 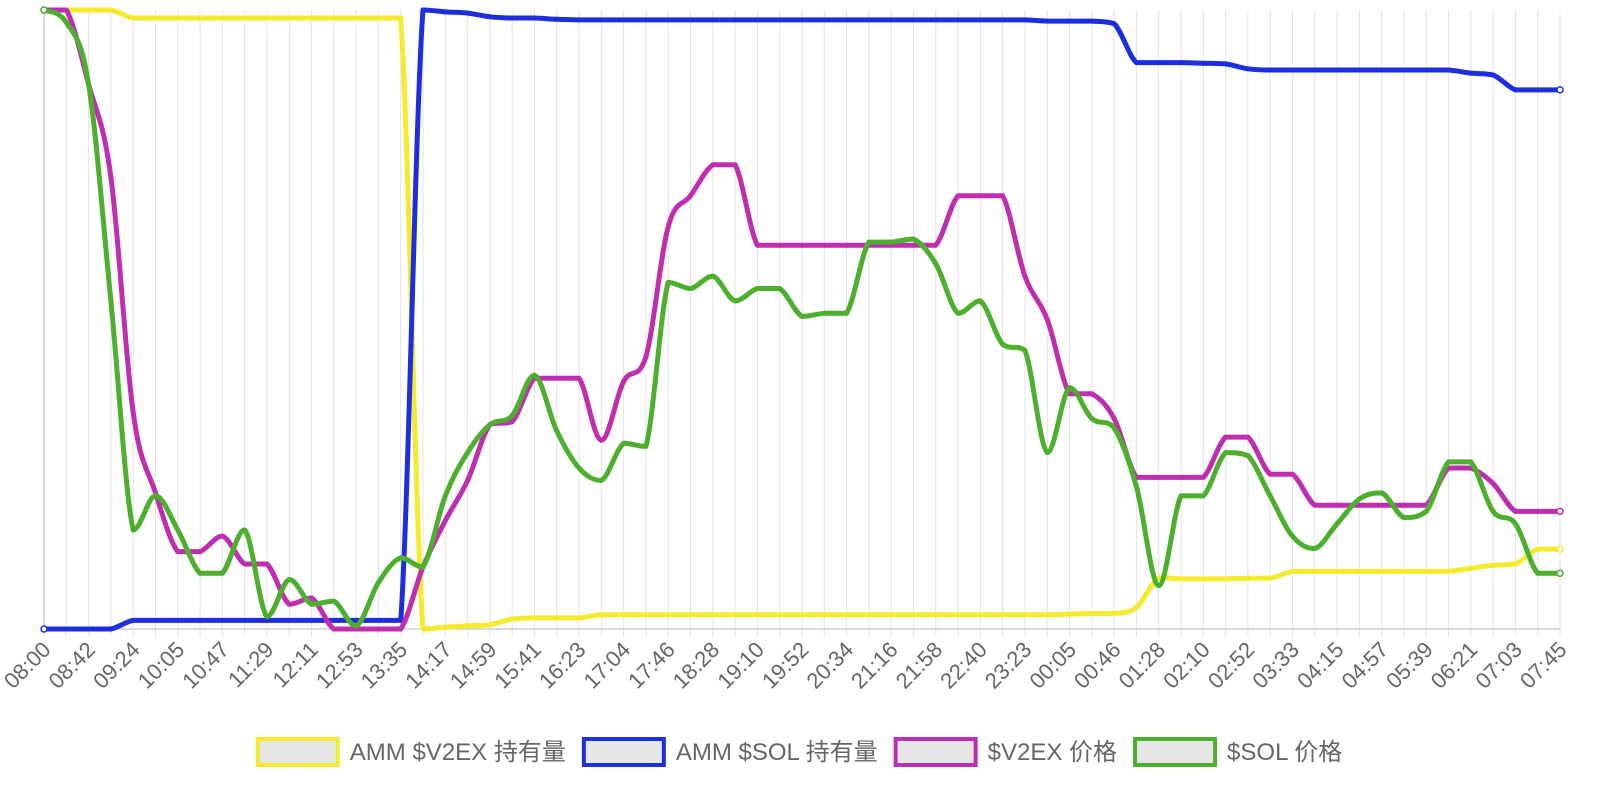 I want to click on x-tick-label: 07:45, so click(x=1543, y=665).